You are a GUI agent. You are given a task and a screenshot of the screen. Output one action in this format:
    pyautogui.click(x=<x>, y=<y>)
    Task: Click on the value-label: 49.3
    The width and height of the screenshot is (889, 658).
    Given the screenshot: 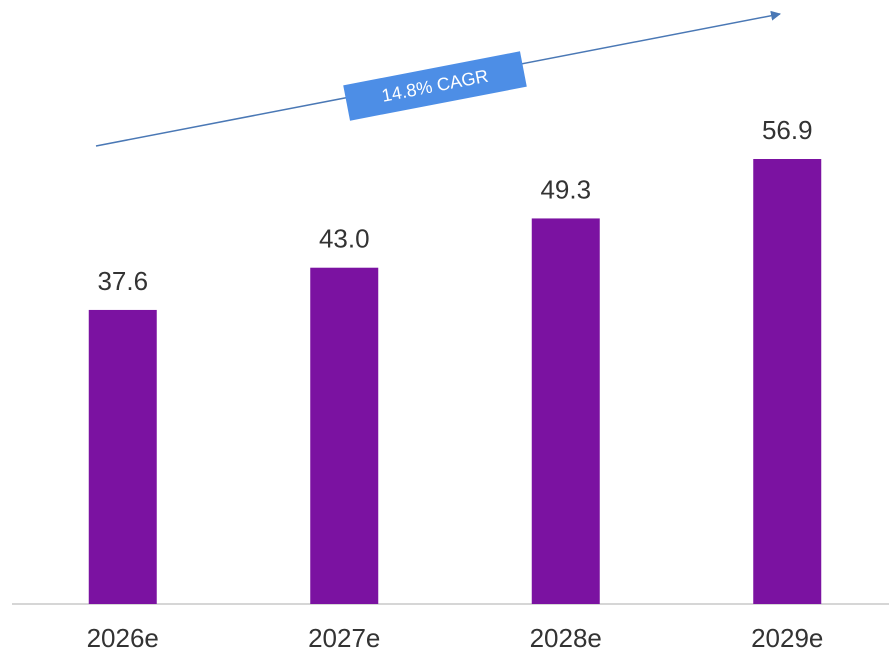 What is the action you would take?
    pyautogui.click(x=565, y=189)
    